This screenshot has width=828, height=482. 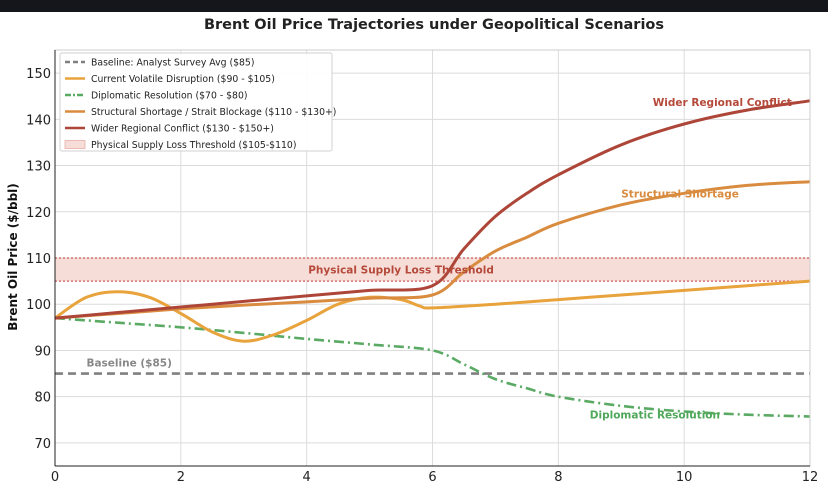 I want to click on x-tick-label: 2, so click(x=181, y=476).